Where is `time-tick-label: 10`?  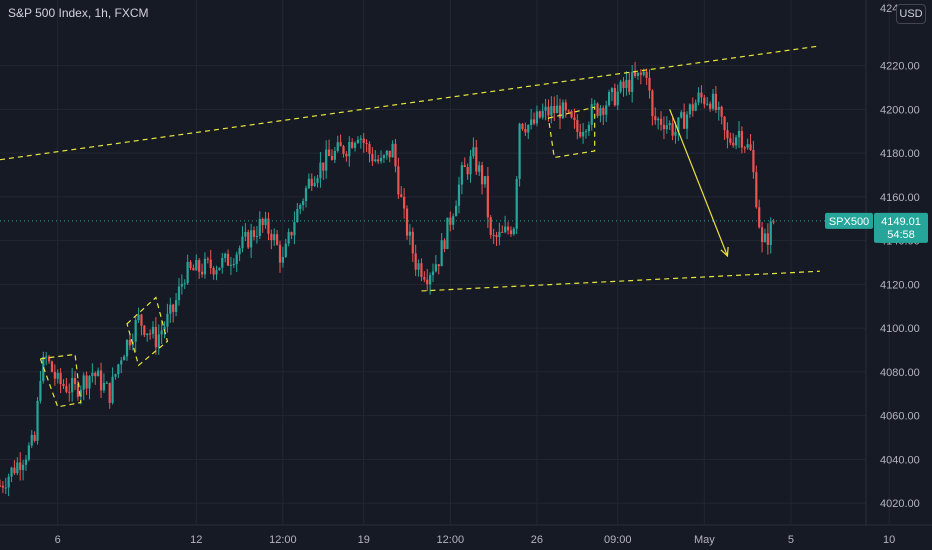 time-tick-label: 10 is located at coordinates (889, 540).